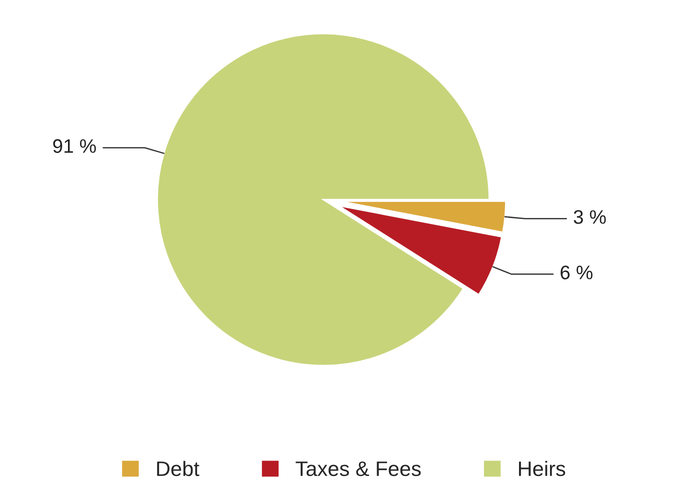 This screenshot has width=688, height=499. What do you see at coordinates (178, 468) in the screenshot?
I see `legend-label: Debt` at bounding box center [178, 468].